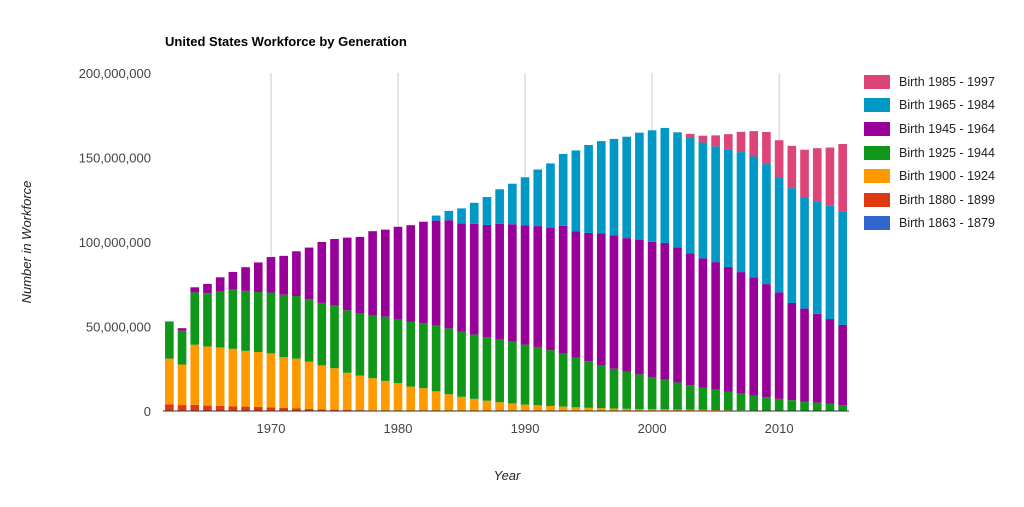 Image resolution: width=1024 pixels, height=507 pixels. Describe the element at coordinates (929, 200) in the screenshot. I see `legend-item: Birth 1880 - 1899` at that location.